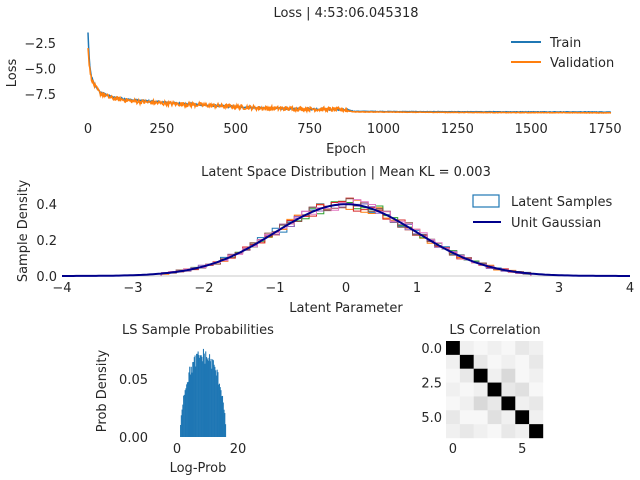  Describe the element at coordinates (353, 129) in the screenshot. I see `loss-x-ticks: 0 250 500 750 1000 1250 1500 1750` at that location.